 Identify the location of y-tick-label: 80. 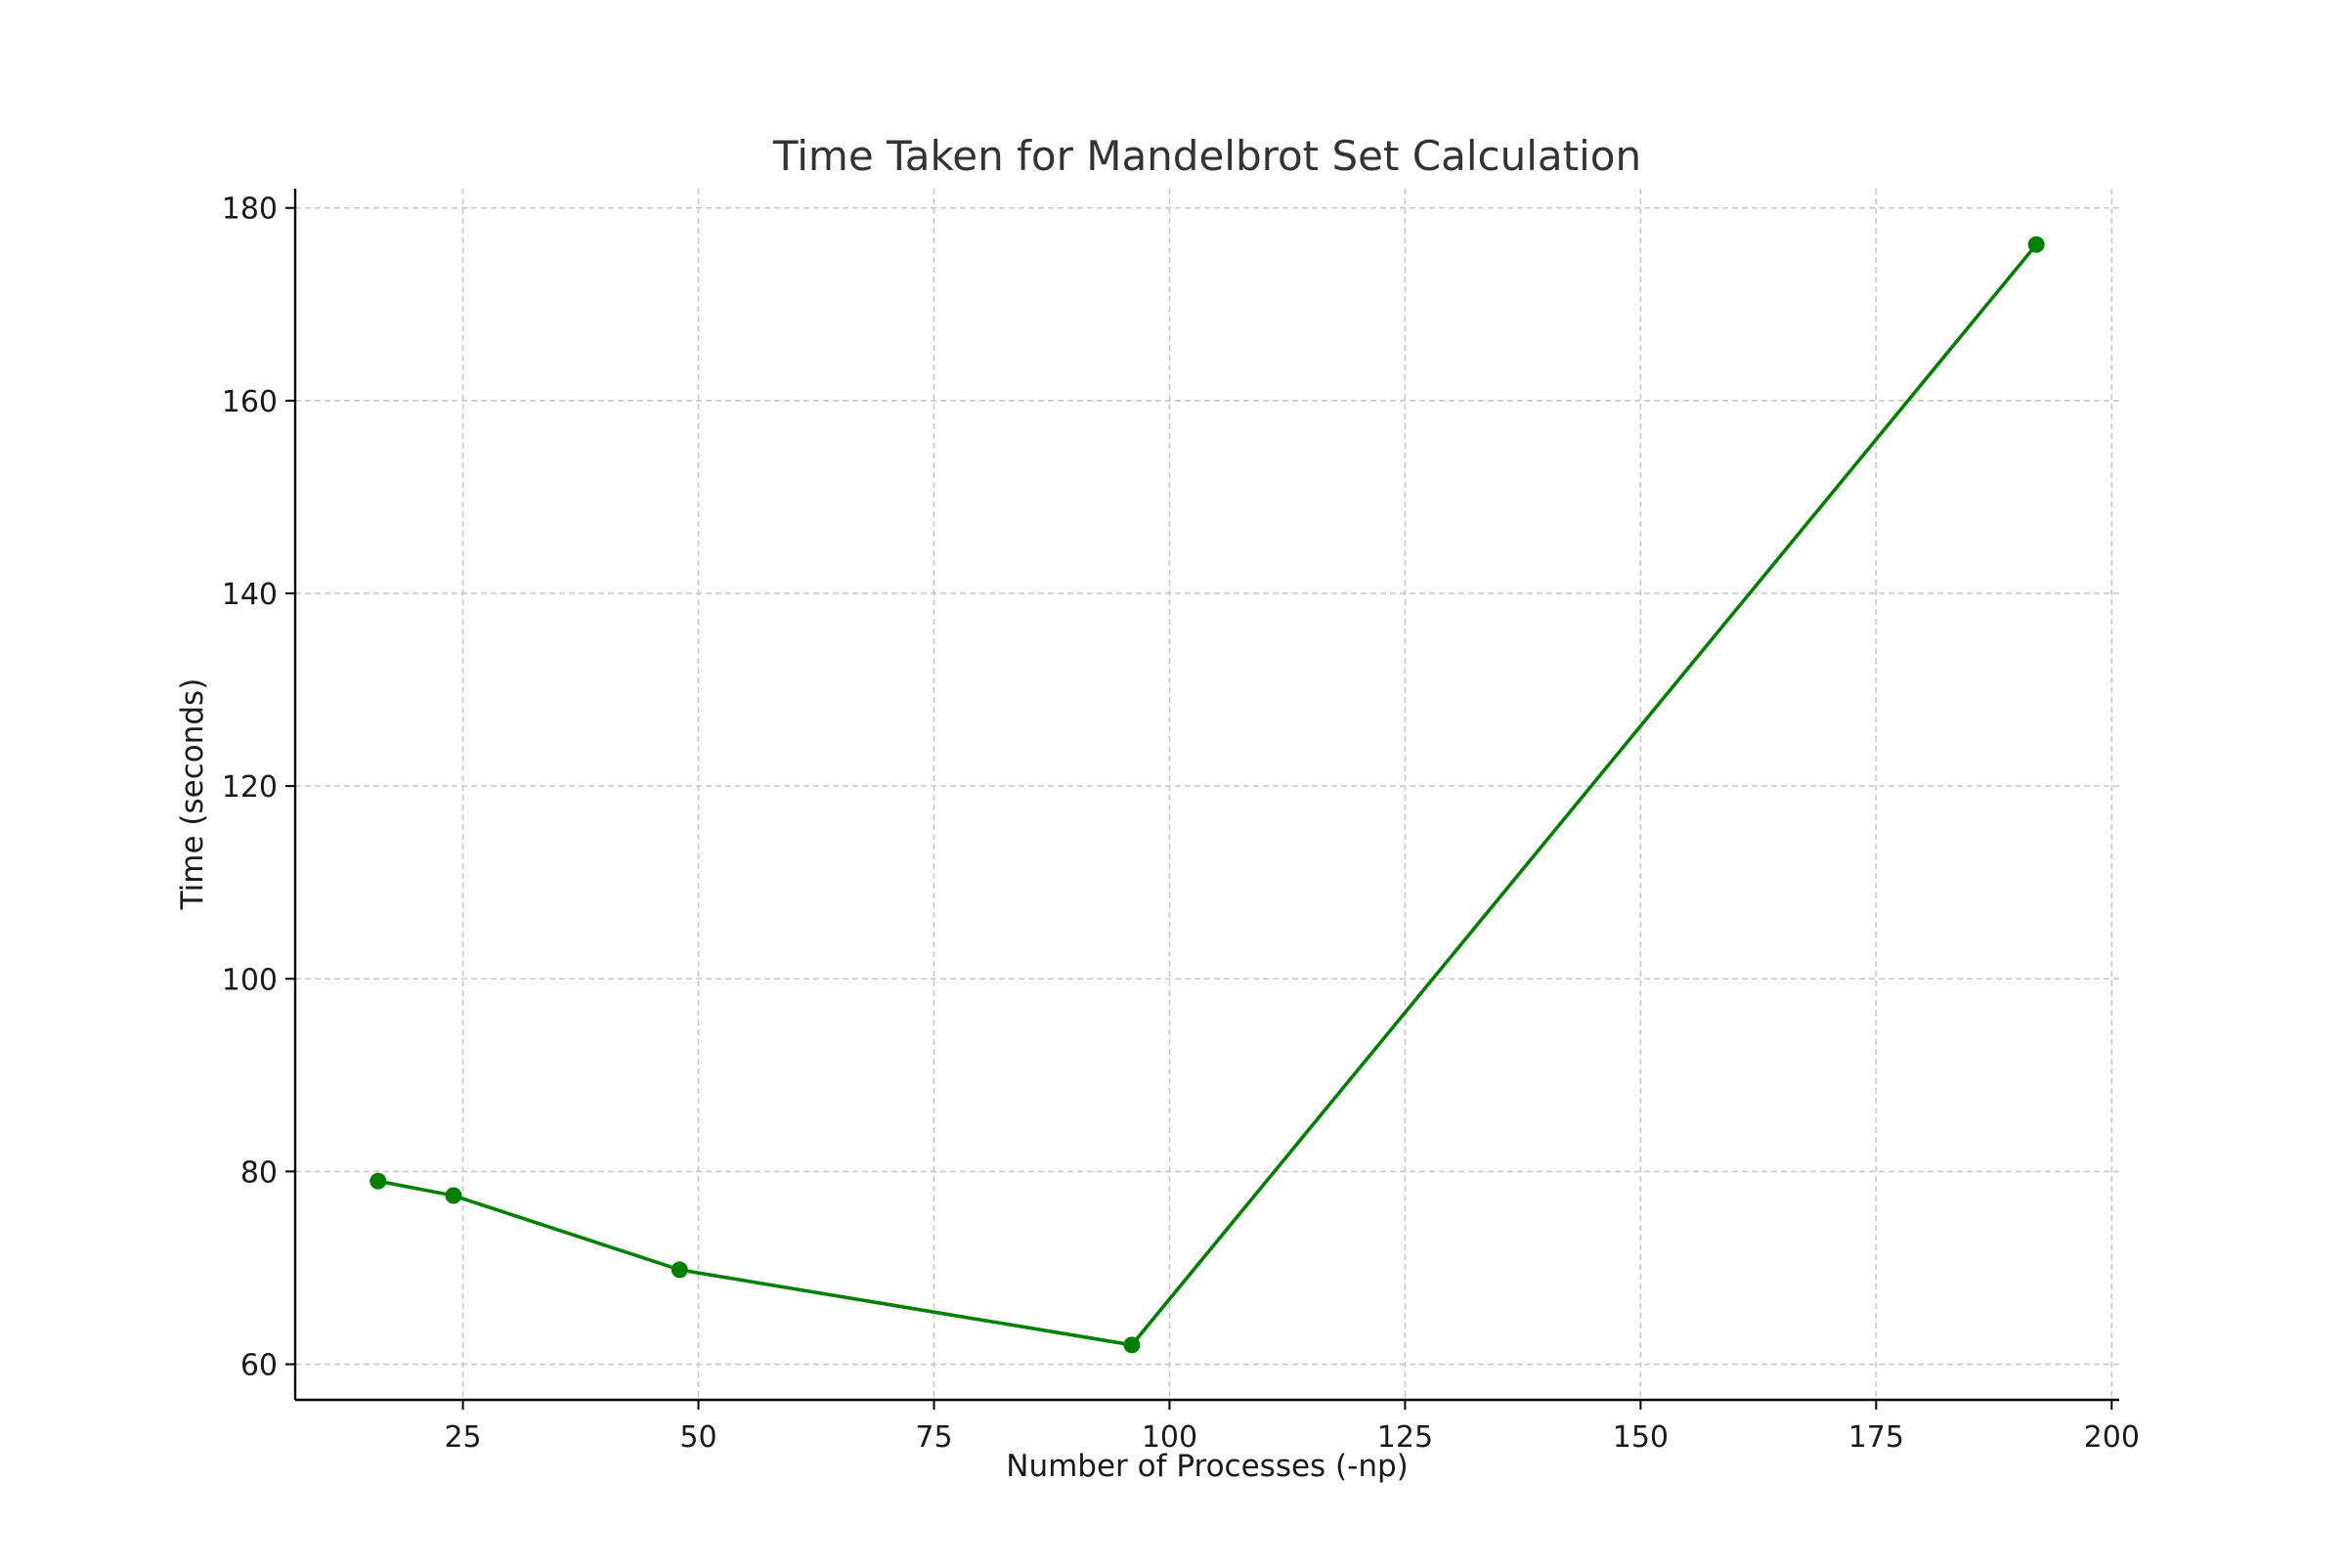
(259, 1172).